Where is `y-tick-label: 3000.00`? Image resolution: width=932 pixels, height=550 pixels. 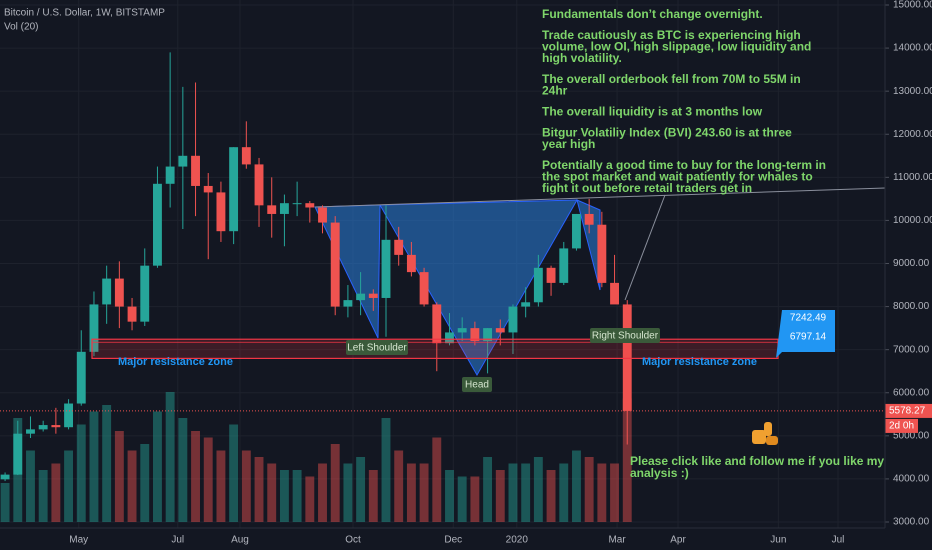
y-tick-label: 3000.00 is located at coordinates (911, 522).